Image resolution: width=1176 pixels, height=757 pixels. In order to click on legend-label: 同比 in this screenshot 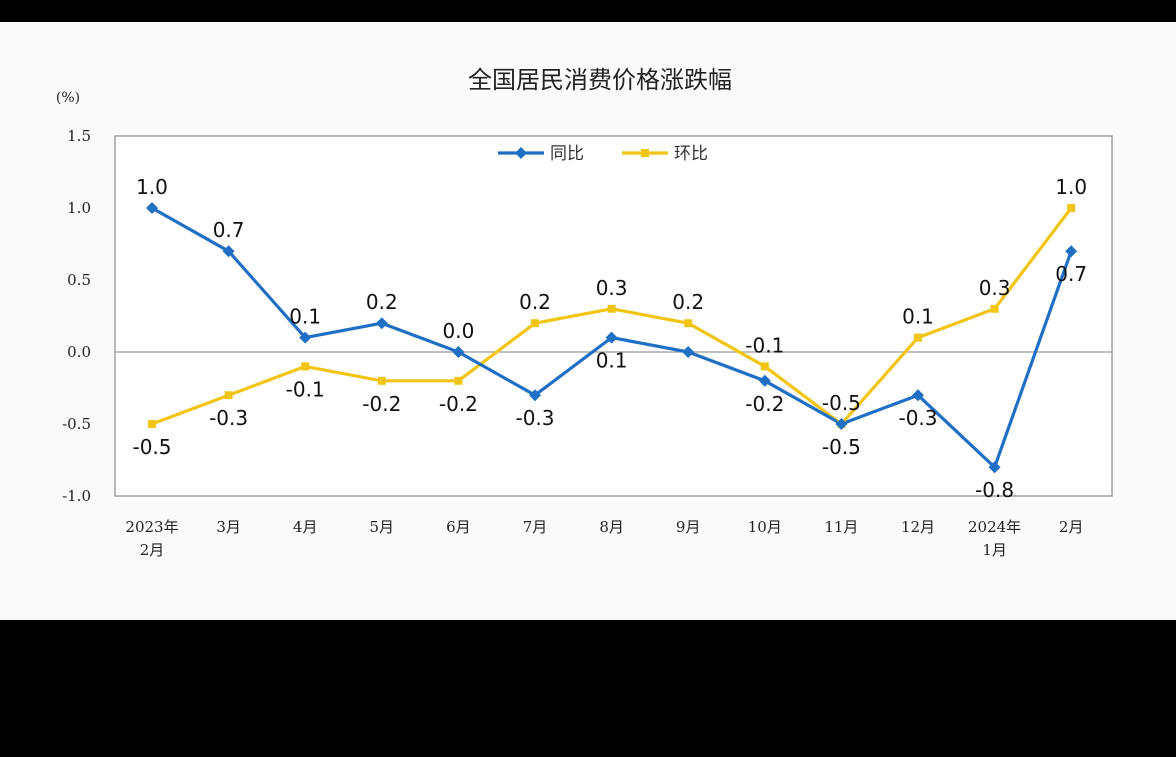, I will do `click(567, 154)`.